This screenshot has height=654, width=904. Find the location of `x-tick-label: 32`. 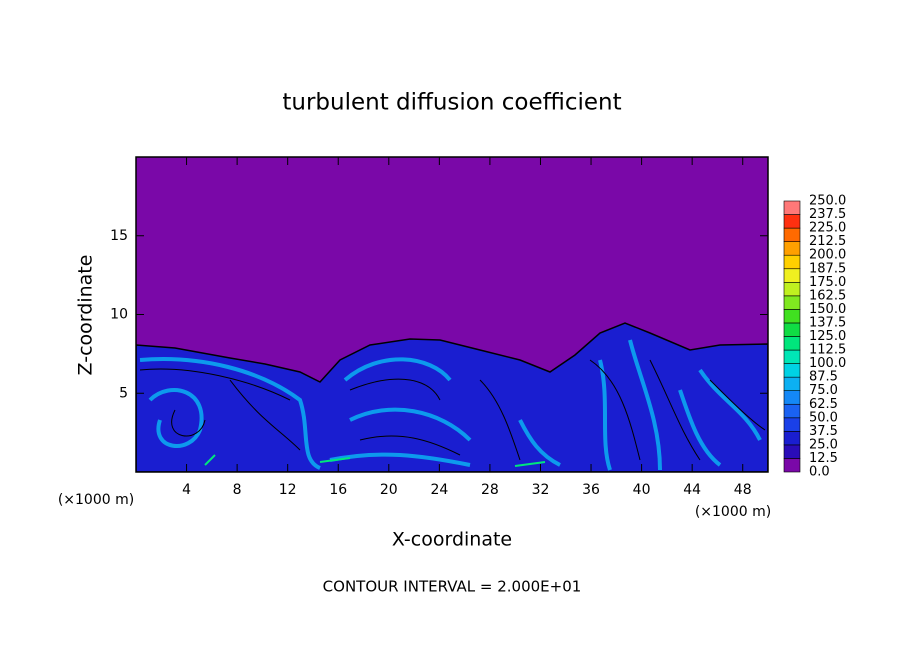

x-tick-label: 32 is located at coordinates (541, 490).